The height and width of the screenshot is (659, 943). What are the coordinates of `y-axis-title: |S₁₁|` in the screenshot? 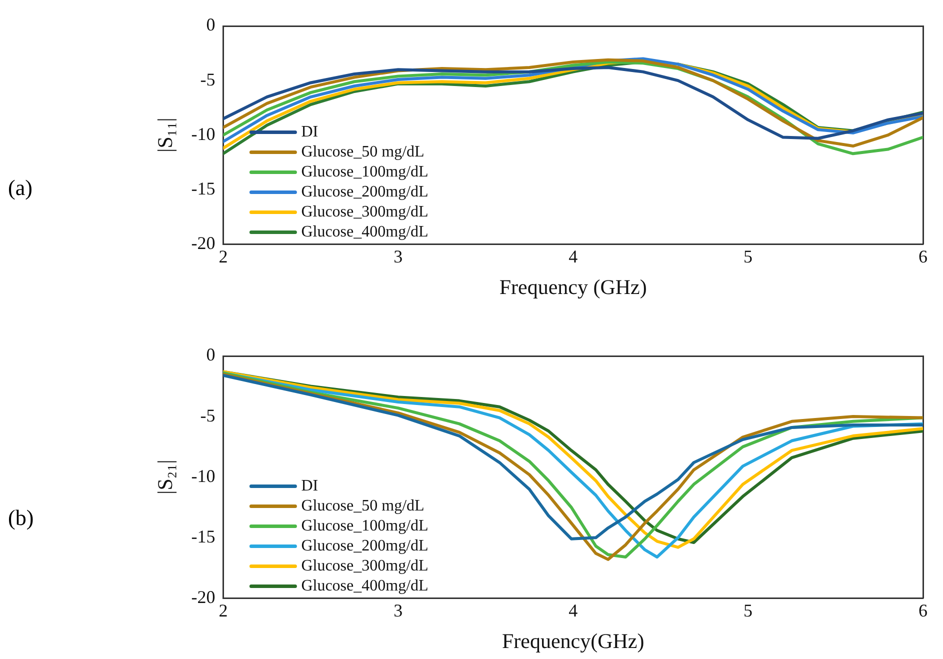 It's located at (165, 135).